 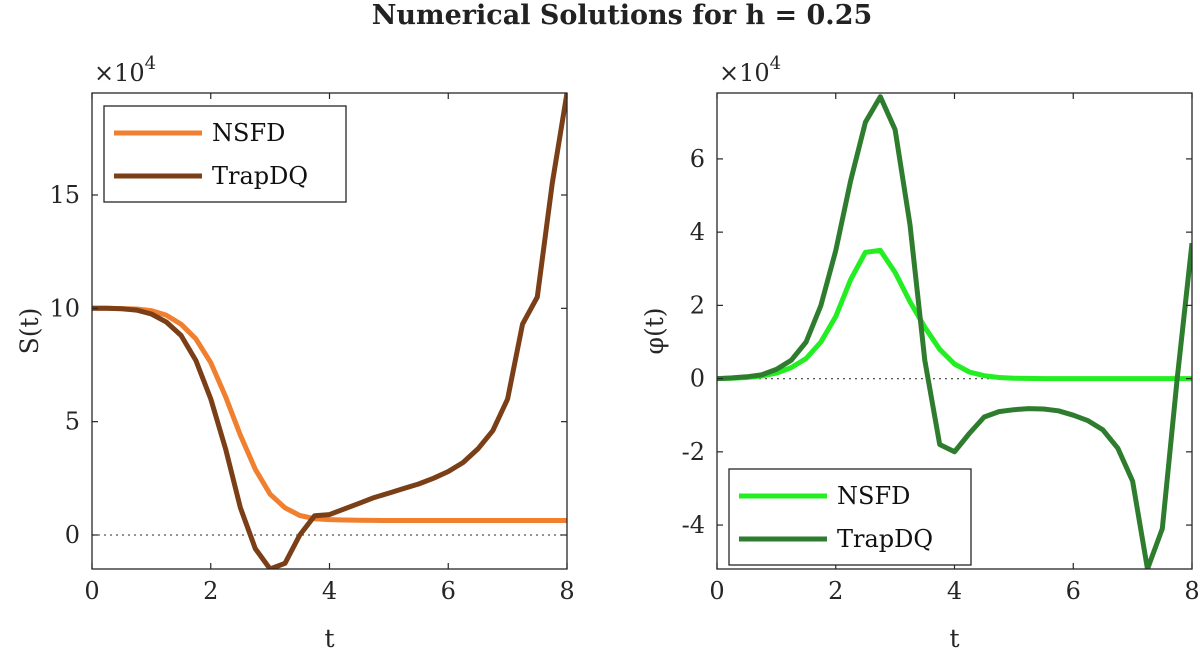 What do you see at coordinates (1191, 591) in the screenshot?
I see `phi-x-tick-label: 8` at bounding box center [1191, 591].